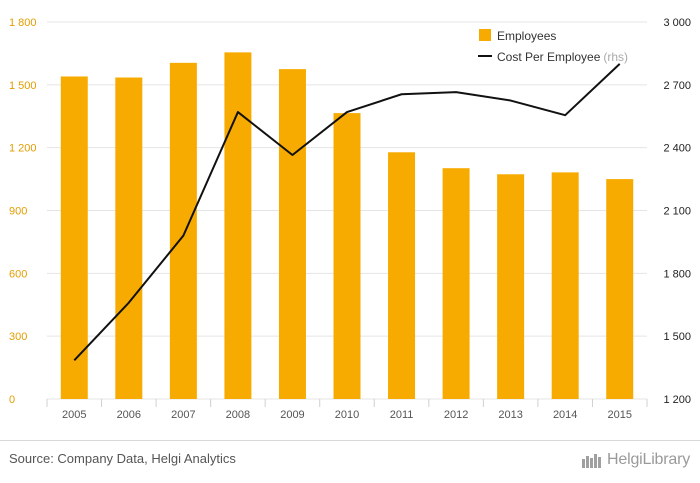 The height and width of the screenshot is (483, 700). What do you see at coordinates (23, 86) in the screenshot?
I see `left-tick-label: 1 500` at bounding box center [23, 86].